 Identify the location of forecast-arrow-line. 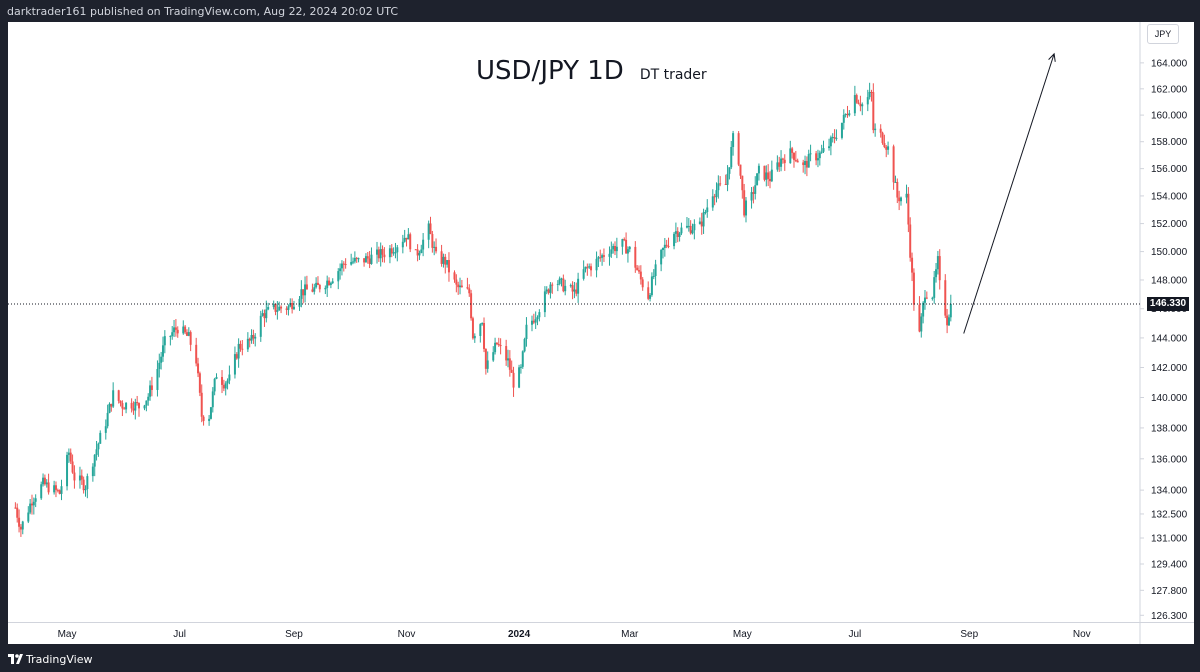
(1009, 193).